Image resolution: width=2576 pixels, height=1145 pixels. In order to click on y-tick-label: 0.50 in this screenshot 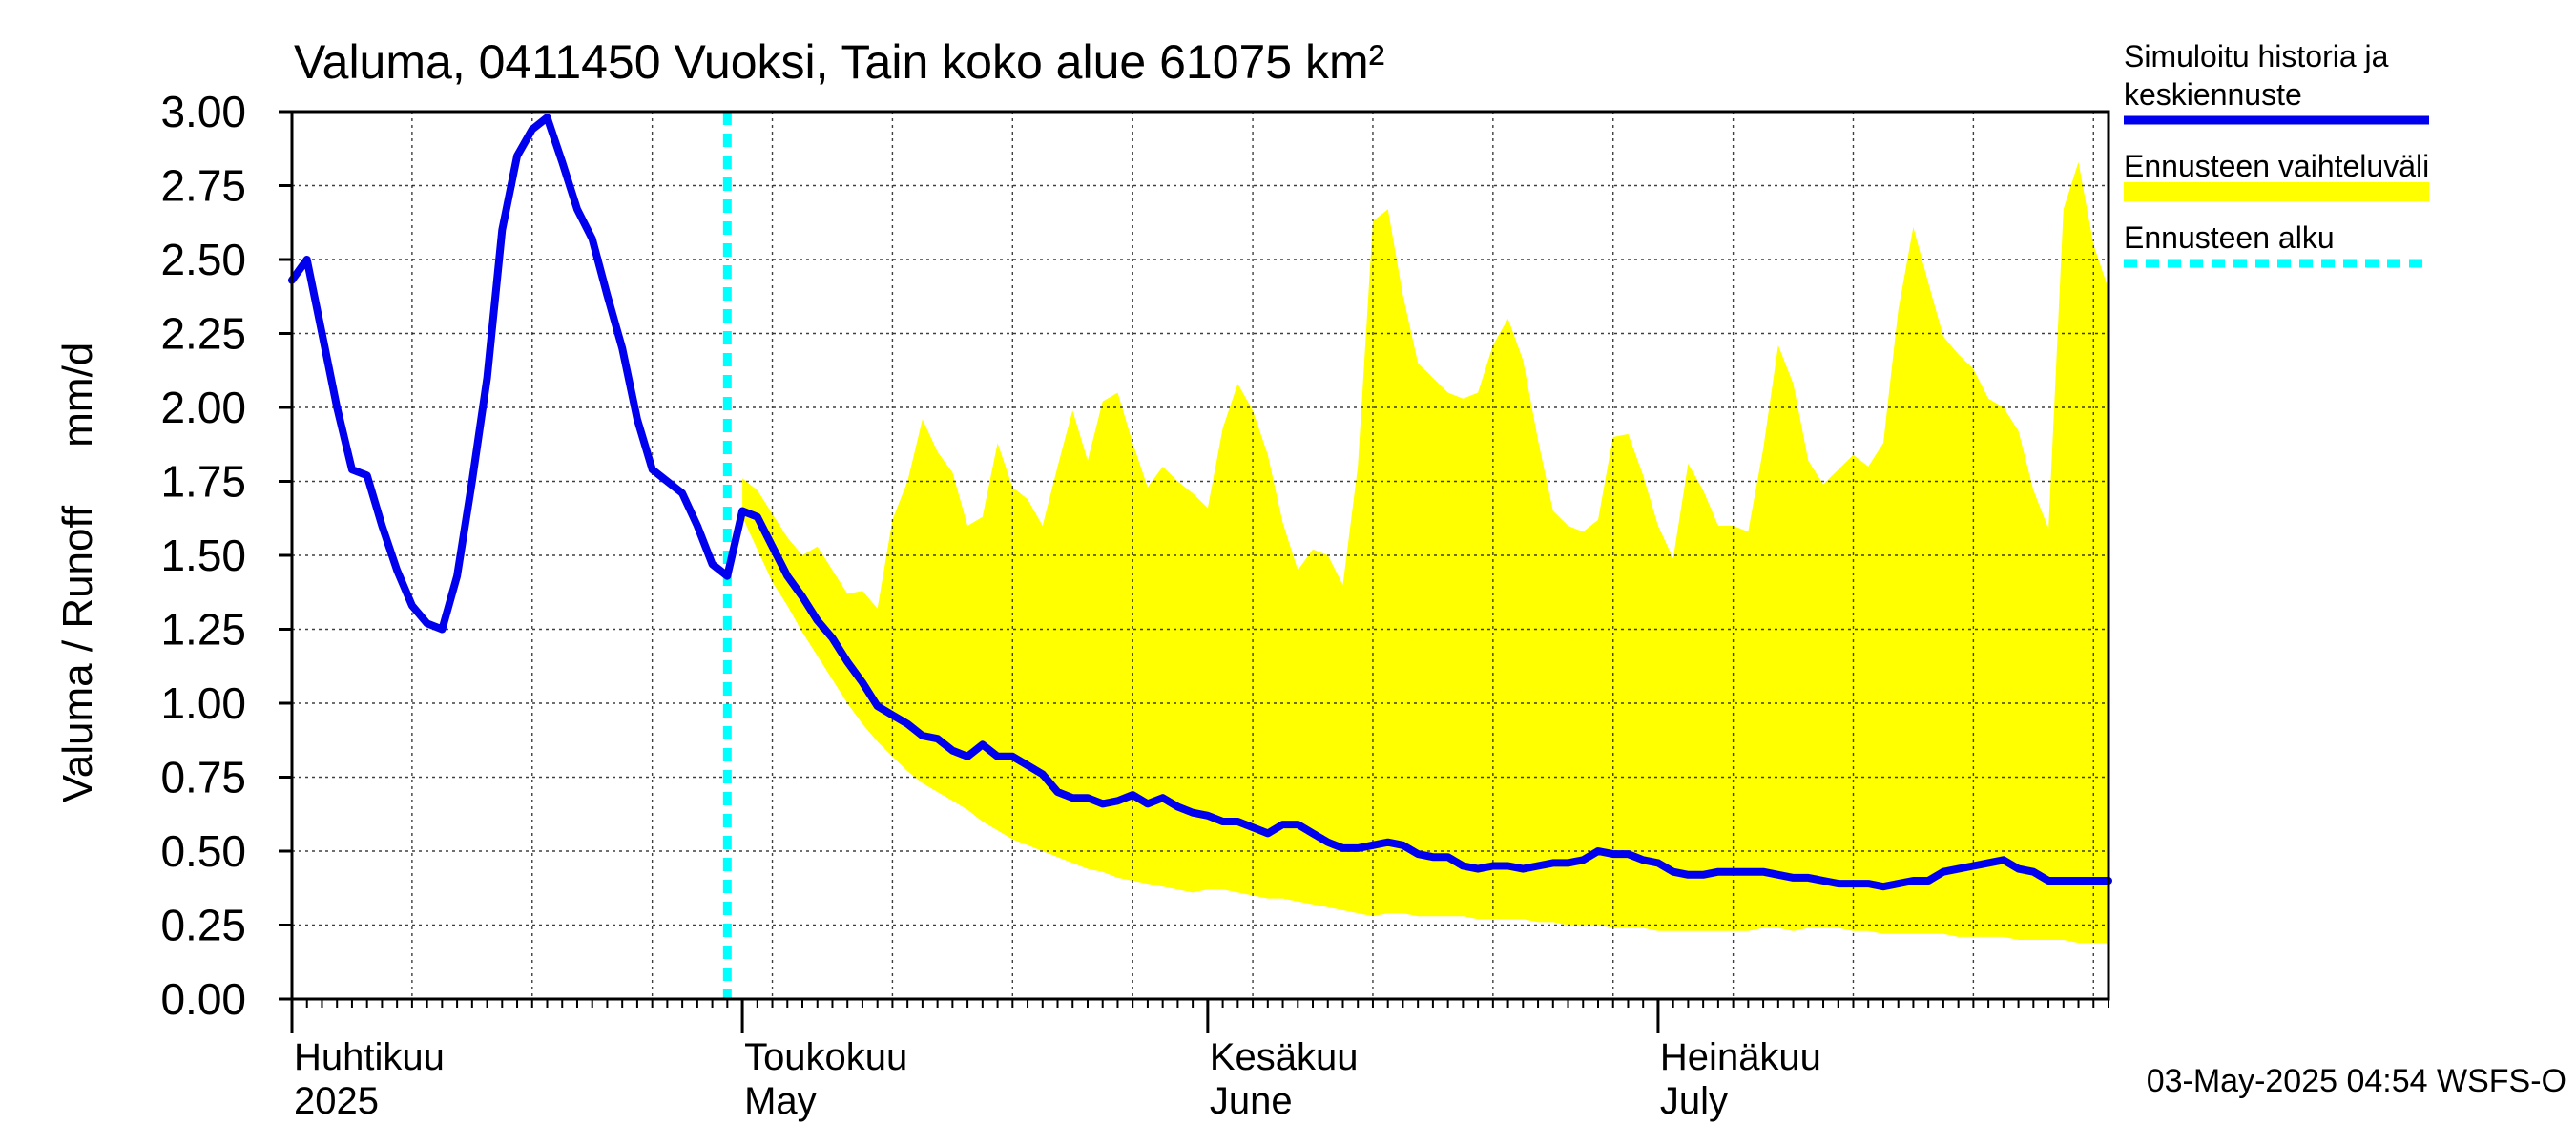, I will do `click(203, 851)`.